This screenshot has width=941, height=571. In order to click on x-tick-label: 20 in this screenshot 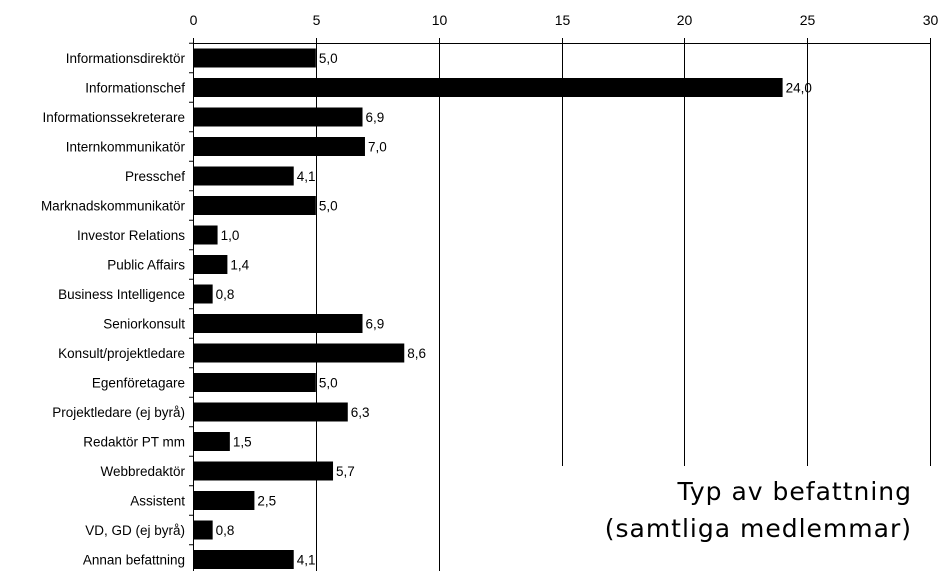, I will do `click(685, 20)`.